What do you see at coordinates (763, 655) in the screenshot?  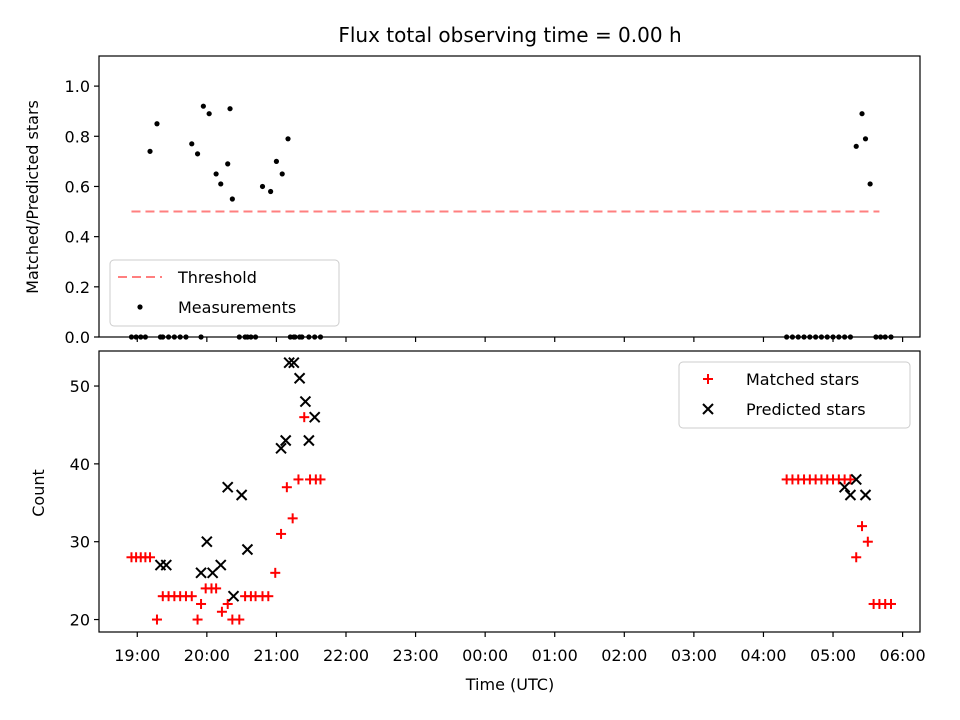 I see `x-tick-label: 04:00` at bounding box center [763, 655].